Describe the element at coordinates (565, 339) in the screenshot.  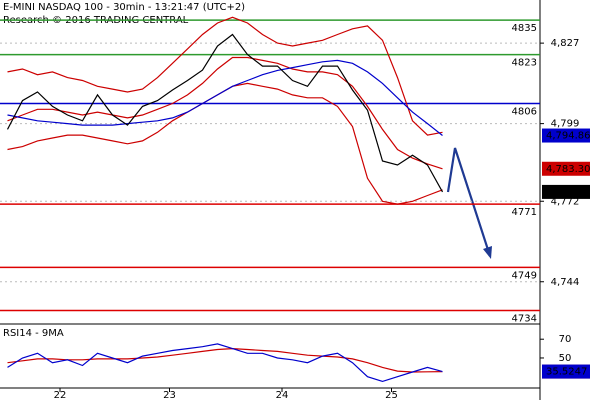
I see `y-tick-label: 70` at that location.